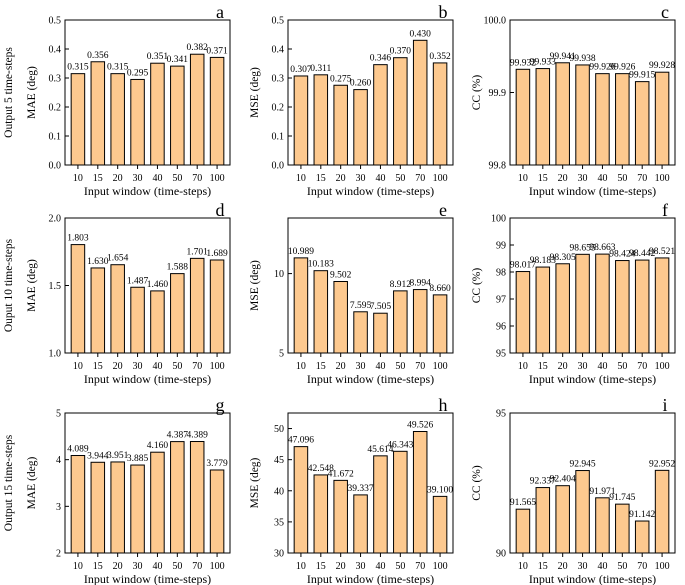  What do you see at coordinates (642, 254) in the screenshot?
I see `data-label: 98.442` at bounding box center [642, 254].